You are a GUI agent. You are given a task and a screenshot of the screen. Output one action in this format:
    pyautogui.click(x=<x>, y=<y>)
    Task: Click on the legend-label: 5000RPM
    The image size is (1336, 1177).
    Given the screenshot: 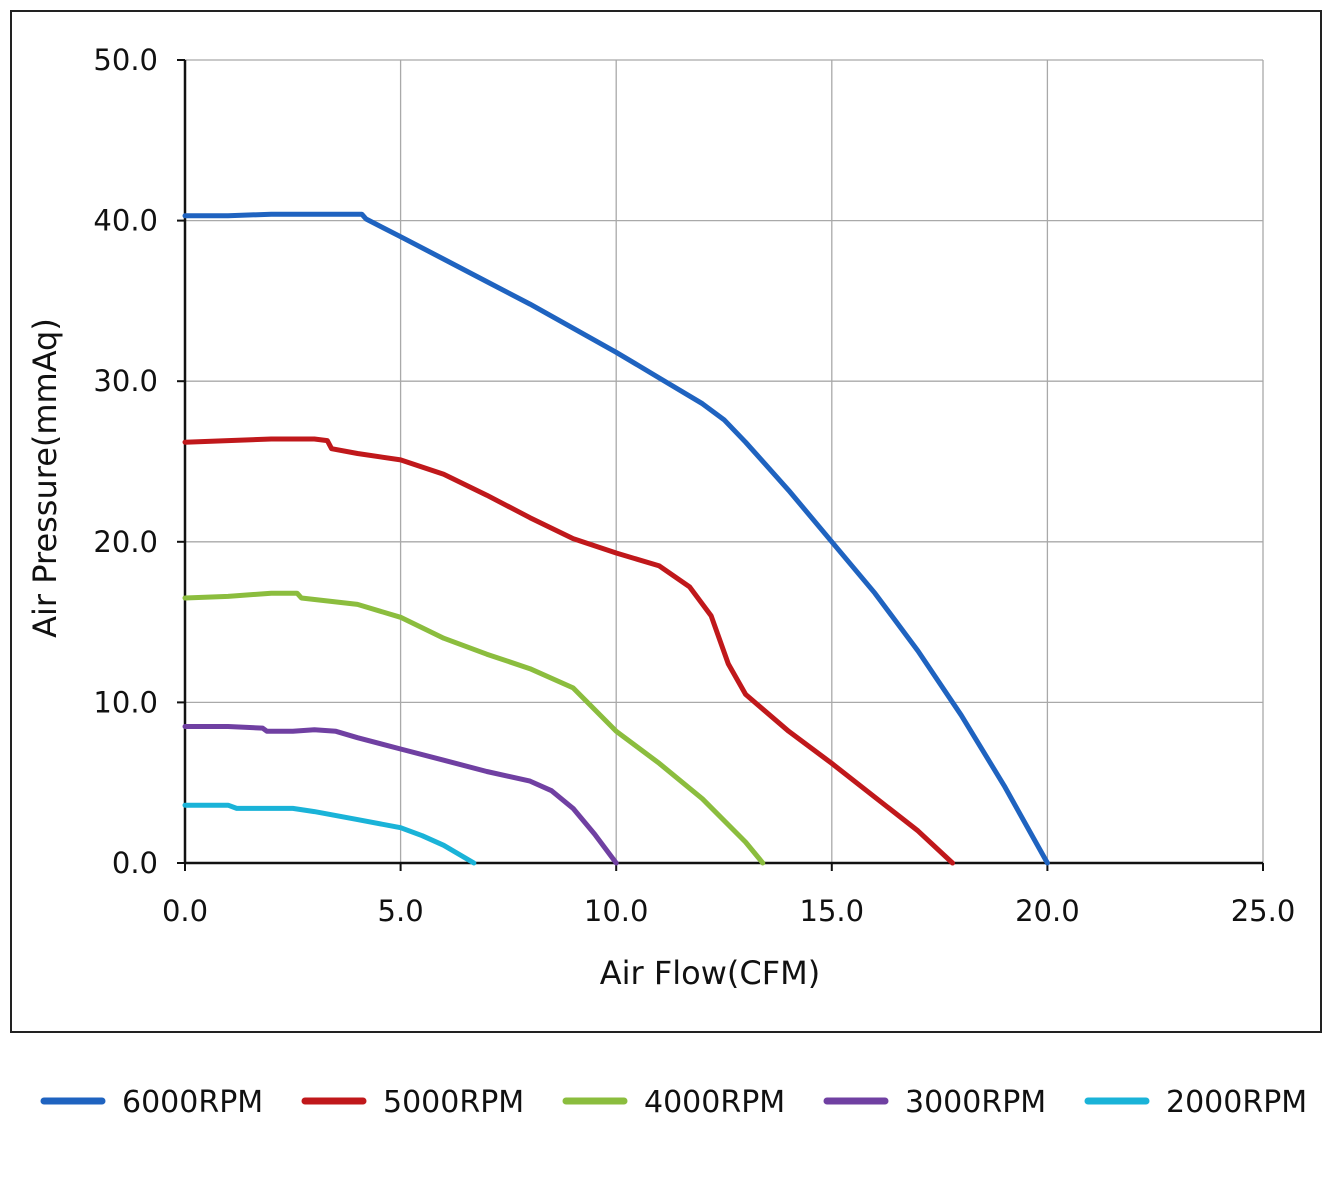 What is the action you would take?
    pyautogui.click(x=453, y=1102)
    